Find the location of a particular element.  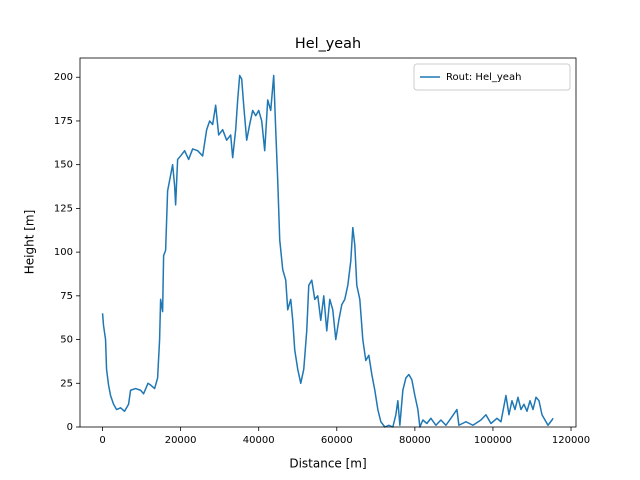

chart-title: Hel_yeah is located at coordinates (328, 44).